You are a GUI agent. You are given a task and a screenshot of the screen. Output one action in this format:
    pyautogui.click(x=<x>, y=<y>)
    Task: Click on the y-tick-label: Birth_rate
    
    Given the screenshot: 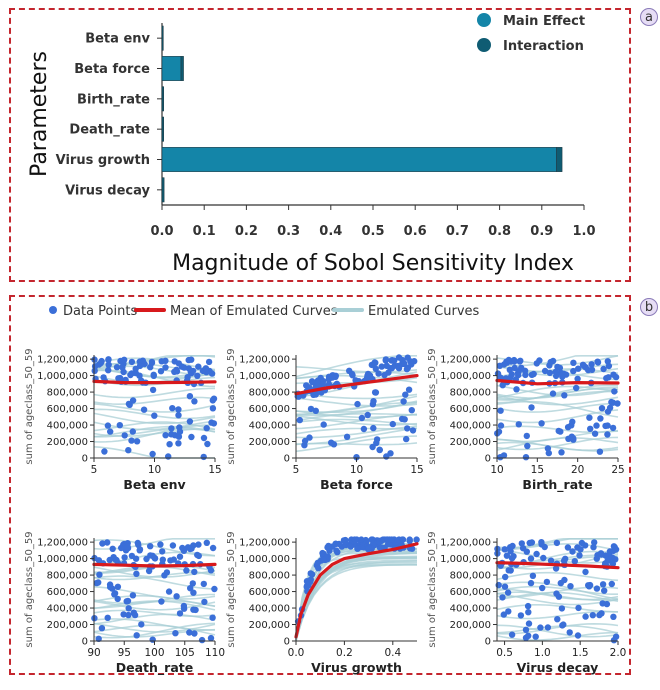 What is the action you would take?
    pyautogui.click(x=113, y=99)
    